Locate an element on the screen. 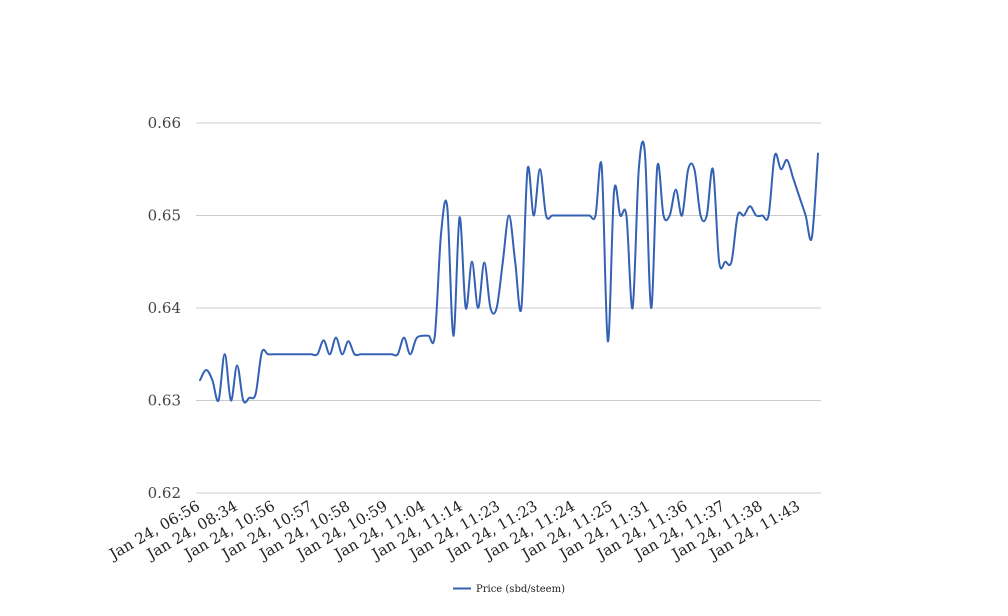 The image size is (1008, 616). y-tick-label: 0.64 is located at coordinates (164, 308).